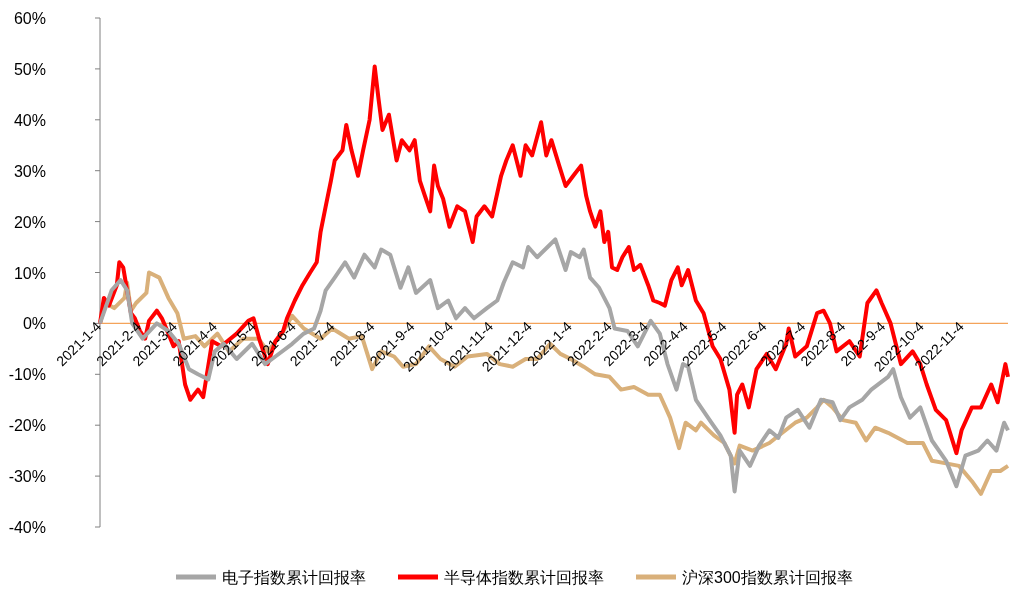 The image size is (1014, 589). What do you see at coordinates (29, 120) in the screenshot?
I see `y-tick-label: 40%` at bounding box center [29, 120].